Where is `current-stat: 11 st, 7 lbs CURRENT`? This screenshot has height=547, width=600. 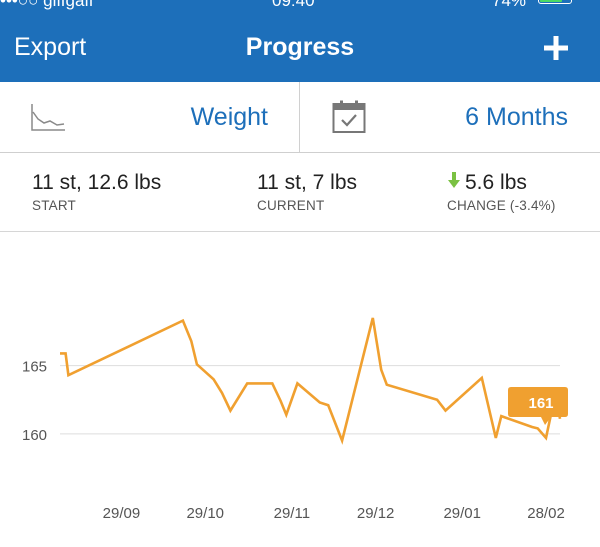 current-stat: 11 st, 7 lbs CURRENT is located at coordinates (307, 192).